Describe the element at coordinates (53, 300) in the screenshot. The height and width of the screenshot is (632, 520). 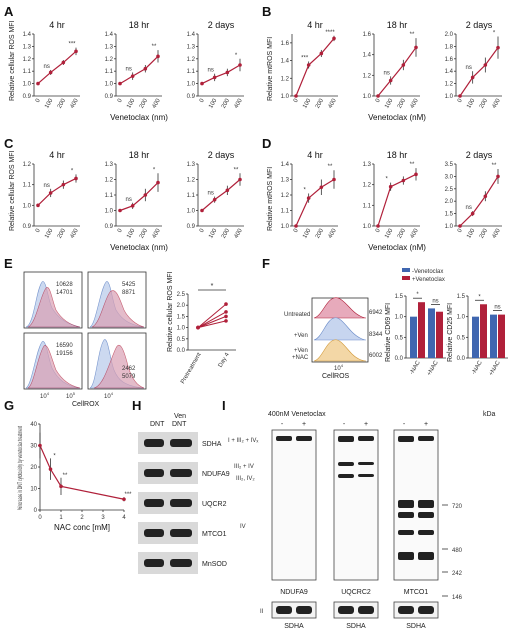
I see `histogram-1: 10628 14701` at that location.